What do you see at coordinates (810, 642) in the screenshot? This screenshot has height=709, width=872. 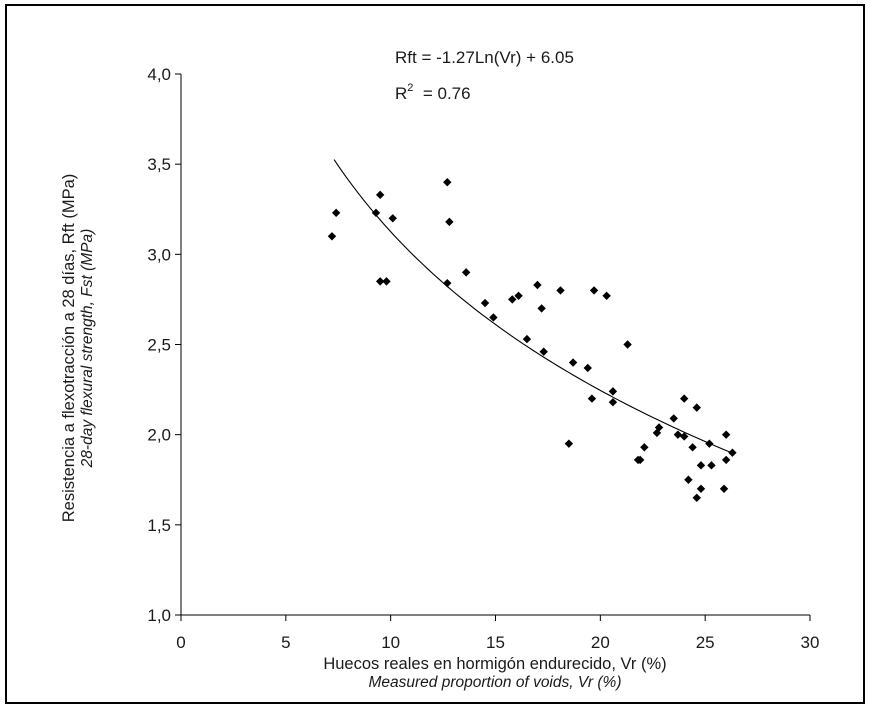 I see `x-tick-label: 30` at bounding box center [810, 642].